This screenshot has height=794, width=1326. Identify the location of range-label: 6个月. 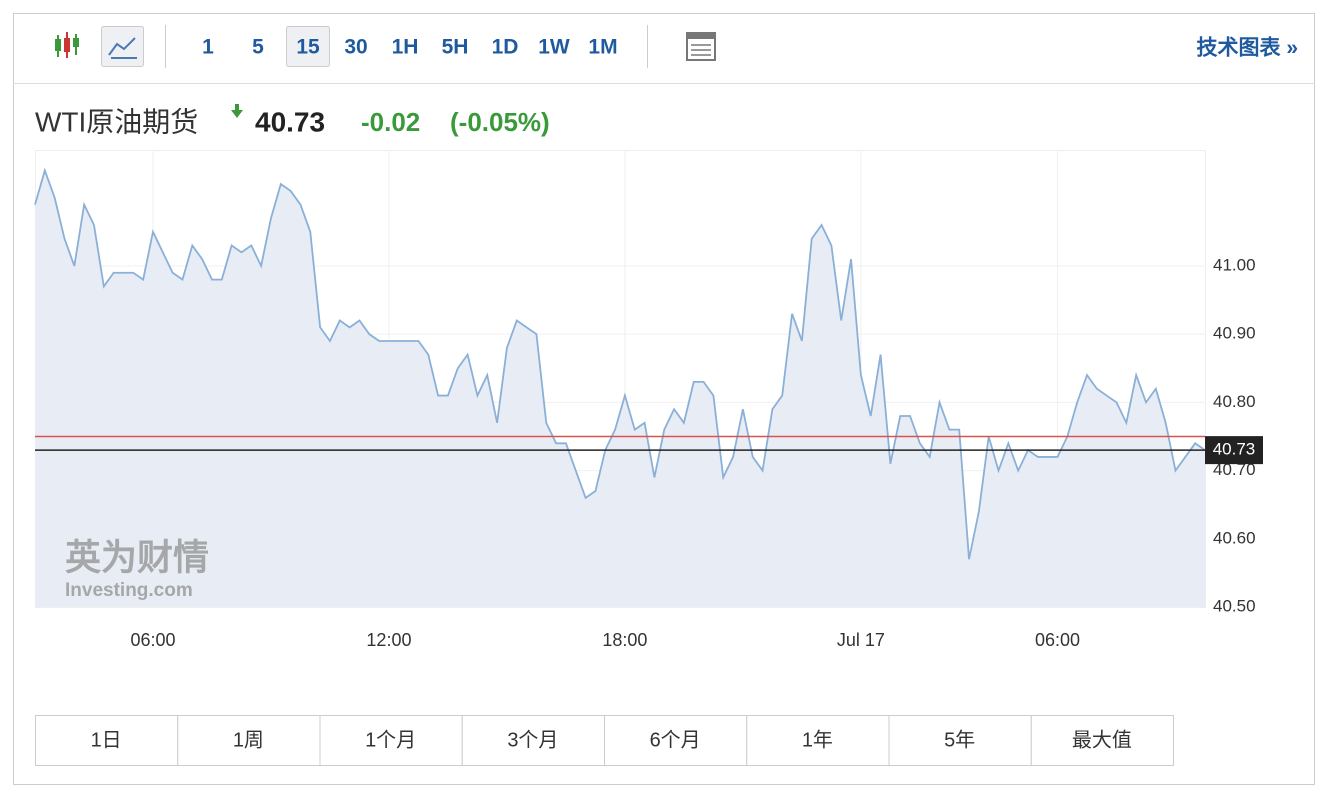
(675, 739).